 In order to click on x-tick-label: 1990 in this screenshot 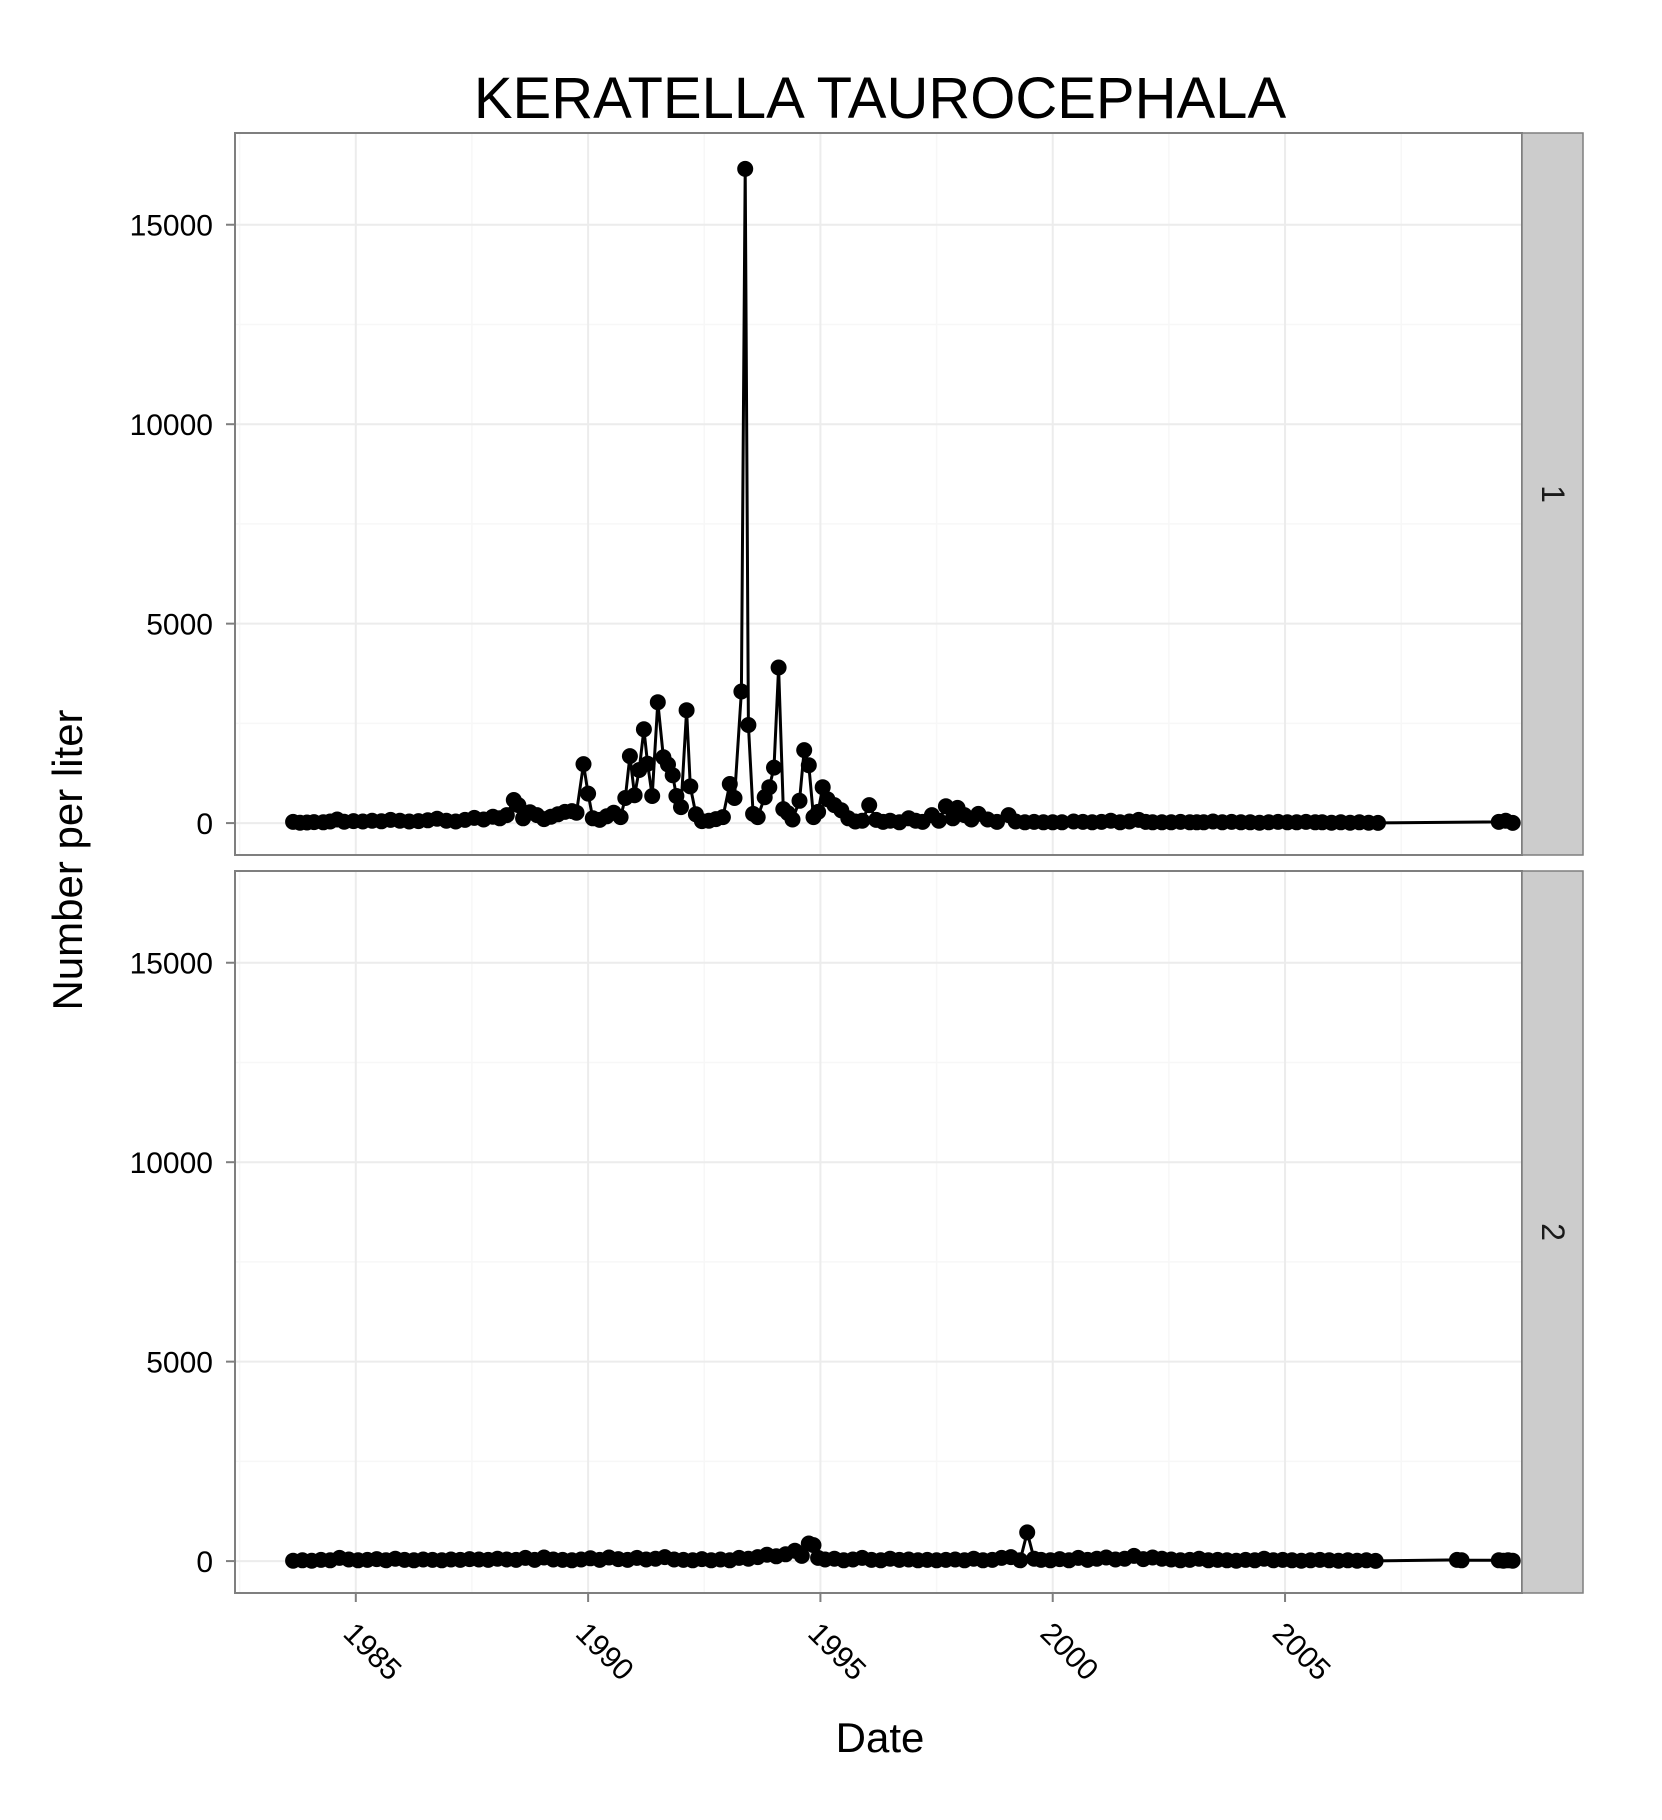, I will do `click(604, 1652)`.